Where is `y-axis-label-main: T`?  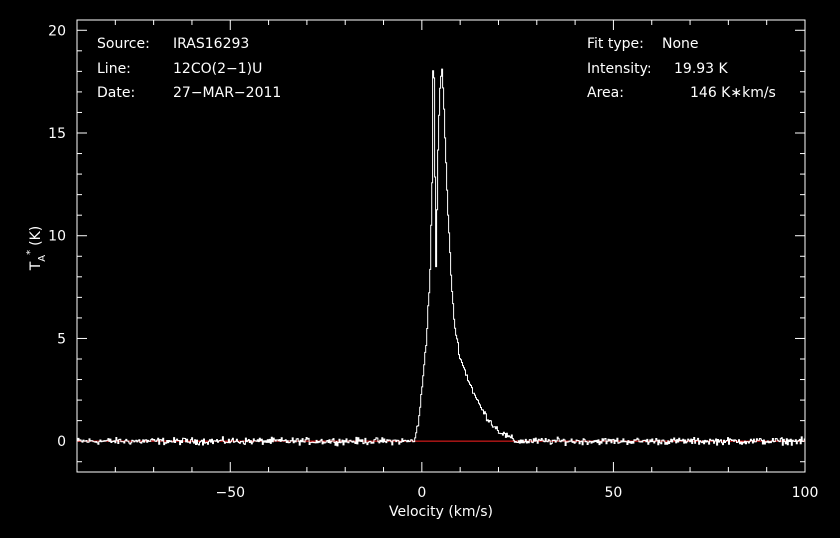 y-axis-label-main: T is located at coordinates (36, 266).